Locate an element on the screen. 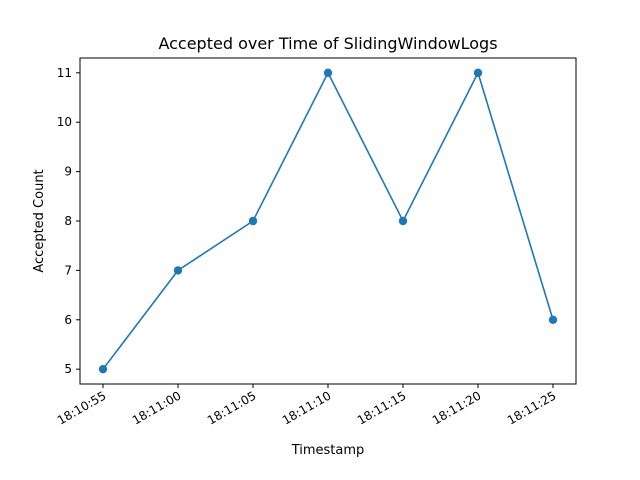 The width and height of the screenshot is (640, 480). x-tick-label: 18:10:55 is located at coordinates (82, 407).